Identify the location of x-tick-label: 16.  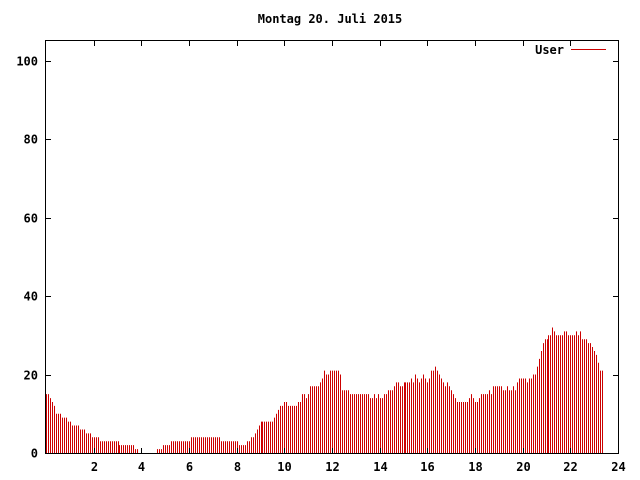
(427, 467).